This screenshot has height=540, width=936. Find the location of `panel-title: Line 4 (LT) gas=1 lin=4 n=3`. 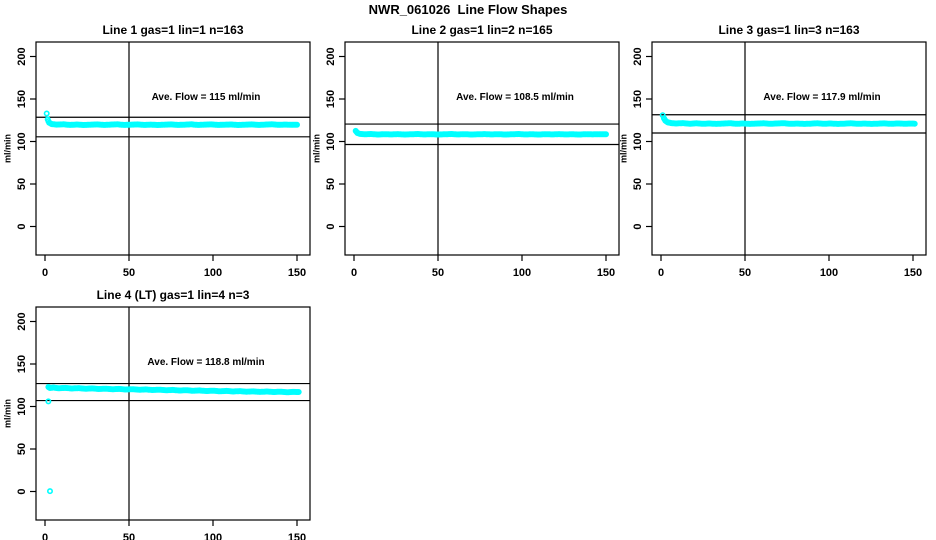

panel-title: Line 4 (LT) gas=1 lin=4 n=3 is located at coordinates (173, 295).